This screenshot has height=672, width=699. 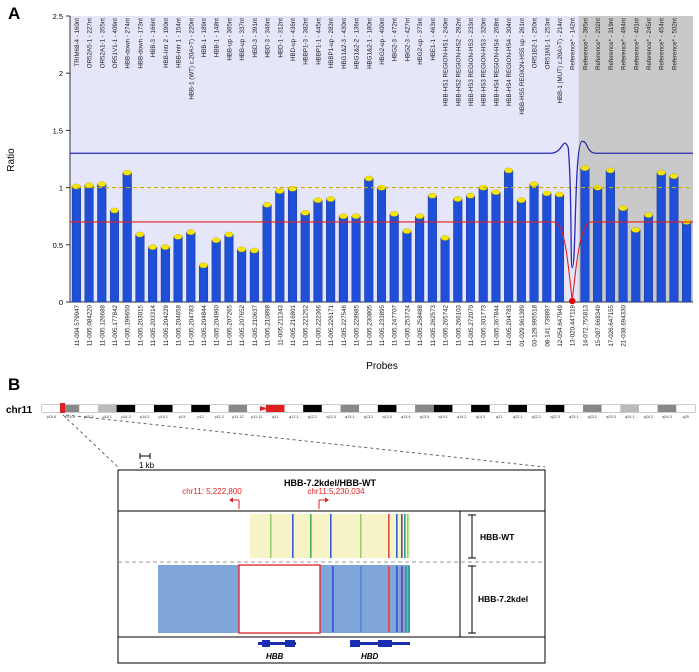 I want to click on position-label: 11-005.210898, so click(x=268, y=325).